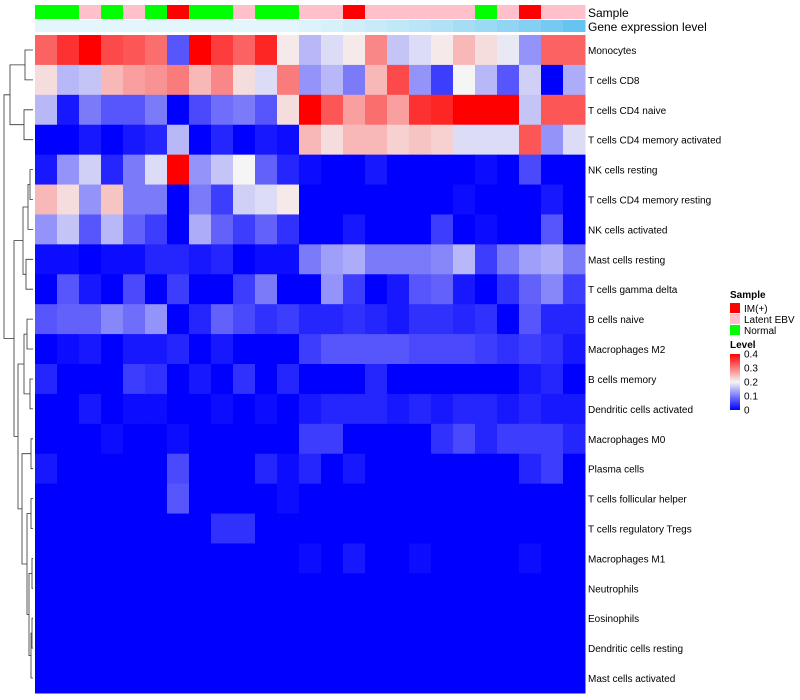 The height and width of the screenshot is (700, 800). Describe the element at coordinates (769, 320) in the screenshot. I see `legend-sample-label: Latent EBV` at that location.